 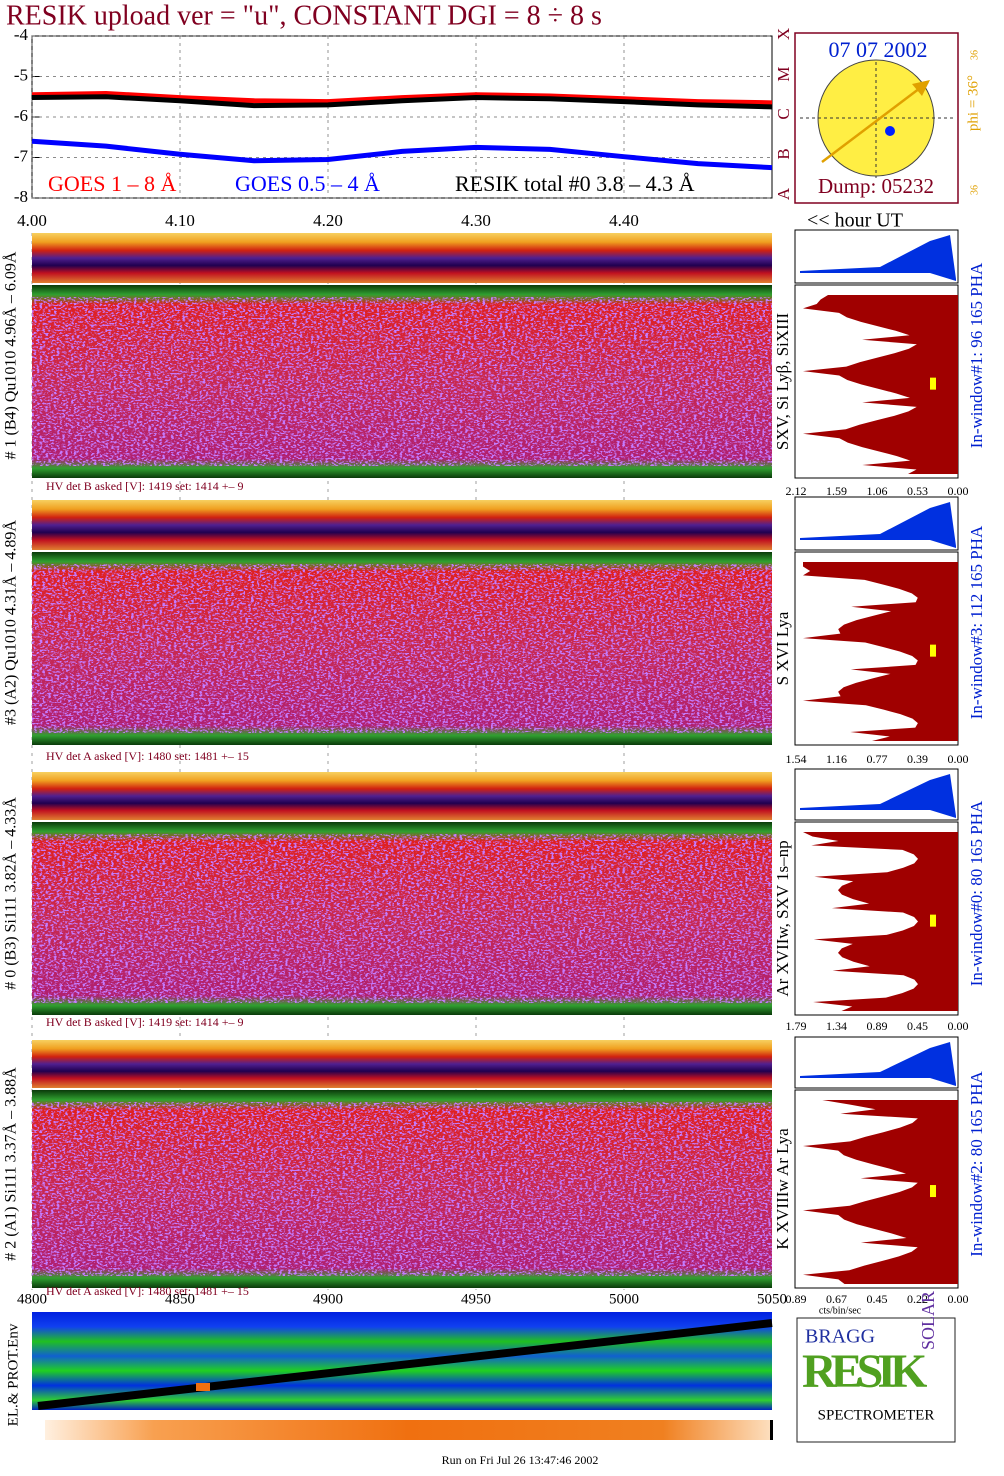 I want to click on pha-tick-label: 0.77, so click(x=877, y=759).